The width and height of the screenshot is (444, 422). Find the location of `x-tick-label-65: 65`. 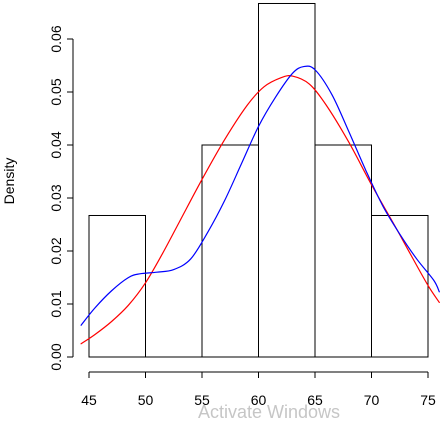

x-tick-label-65: 65 is located at coordinates (315, 400).